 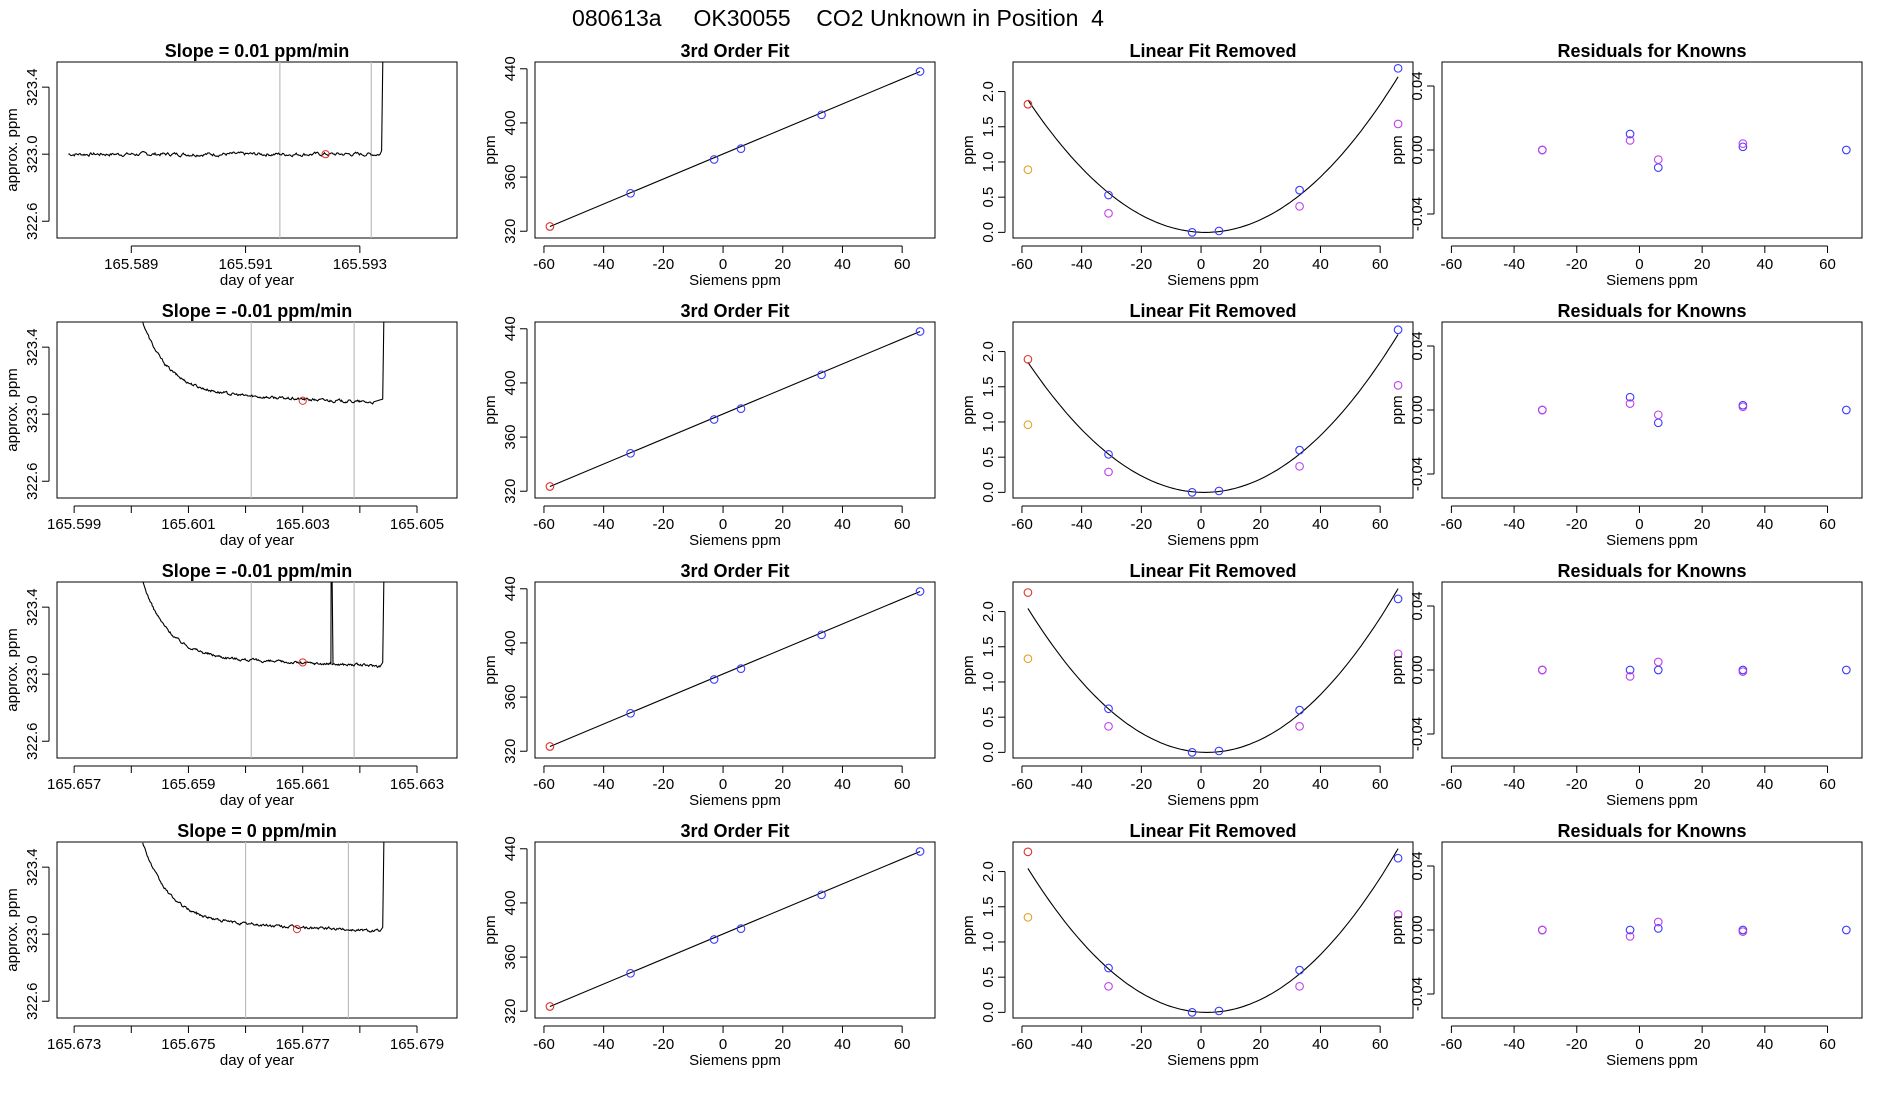 What do you see at coordinates (510, 751) in the screenshot?
I see `y-tick-label: 320` at bounding box center [510, 751].